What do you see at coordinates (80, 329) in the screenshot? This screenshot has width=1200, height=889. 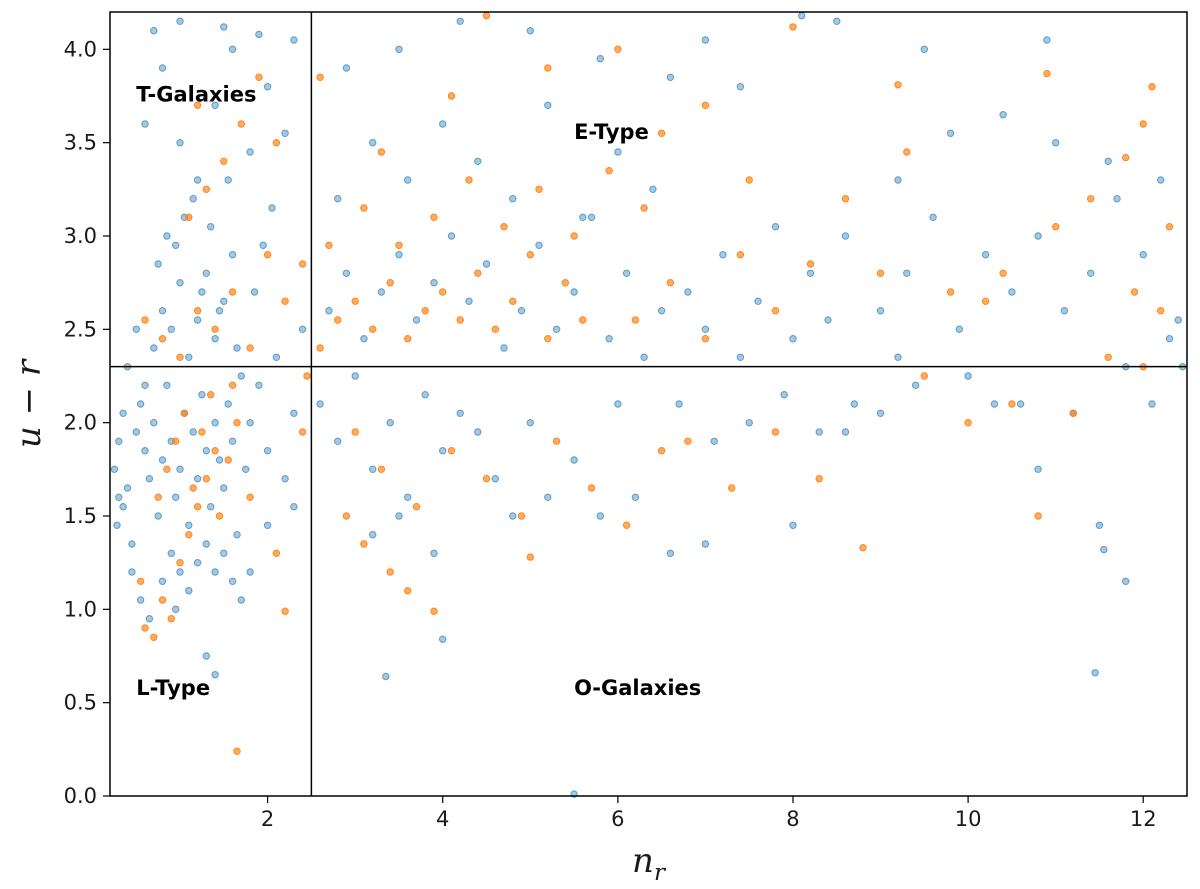 I see `y-tick-label: 2.5` at bounding box center [80, 329].